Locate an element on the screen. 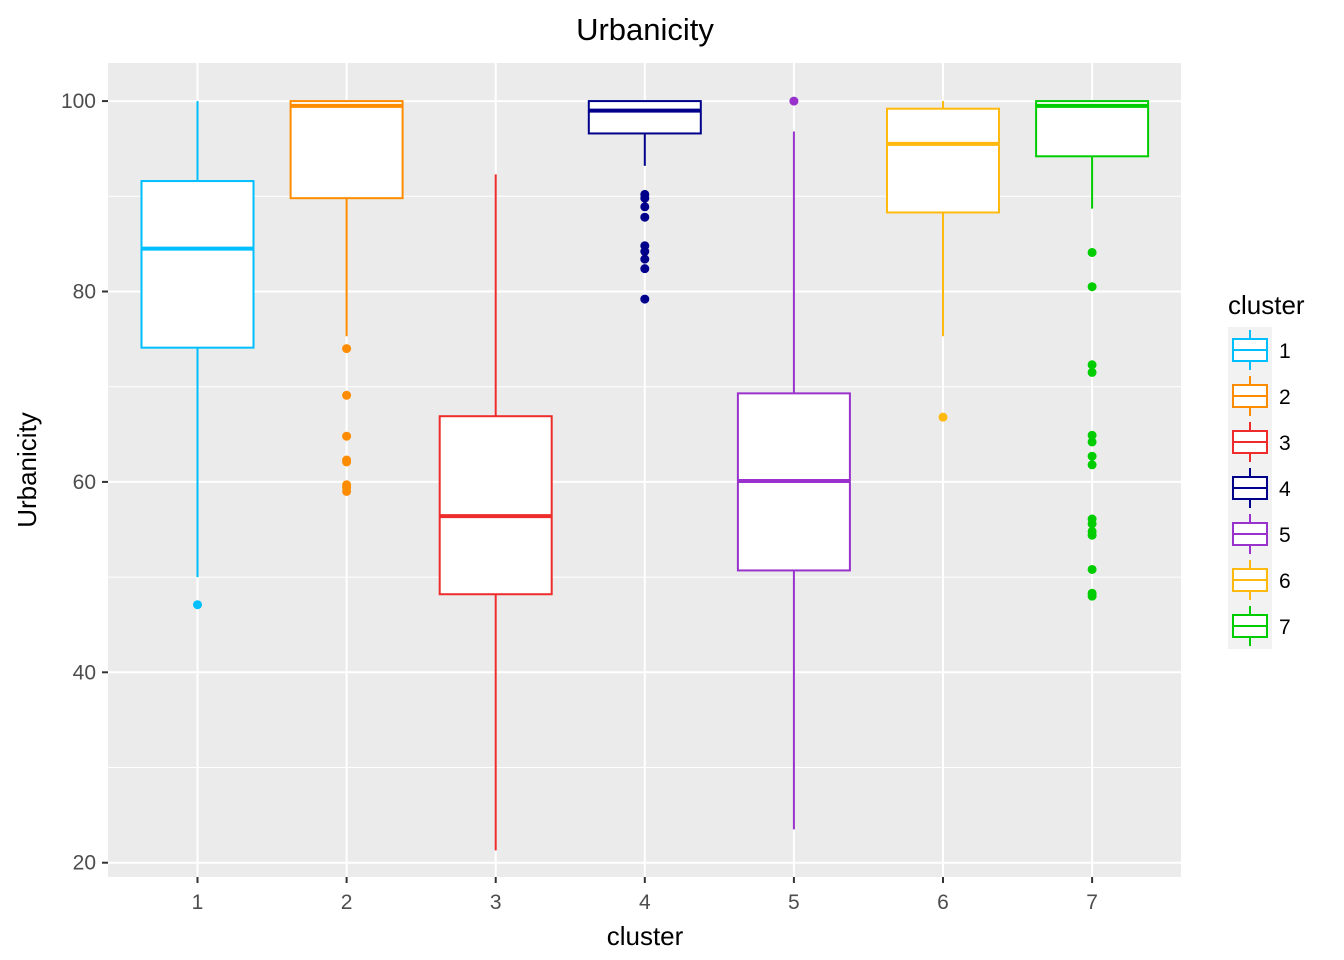 The width and height of the screenshot is (1344, 960). x-axis-title: cluster is located at coordinates (645, 936).